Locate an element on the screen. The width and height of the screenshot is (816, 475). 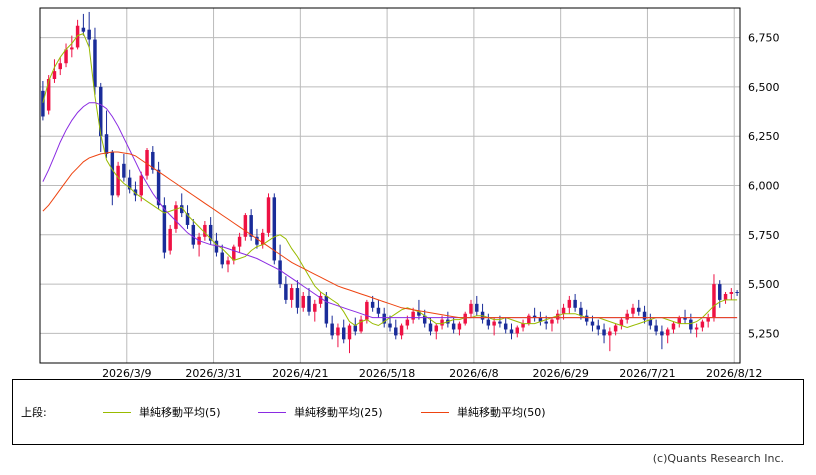
x-tick-label: 2026/3/9 is located at coordinates (126, 373).